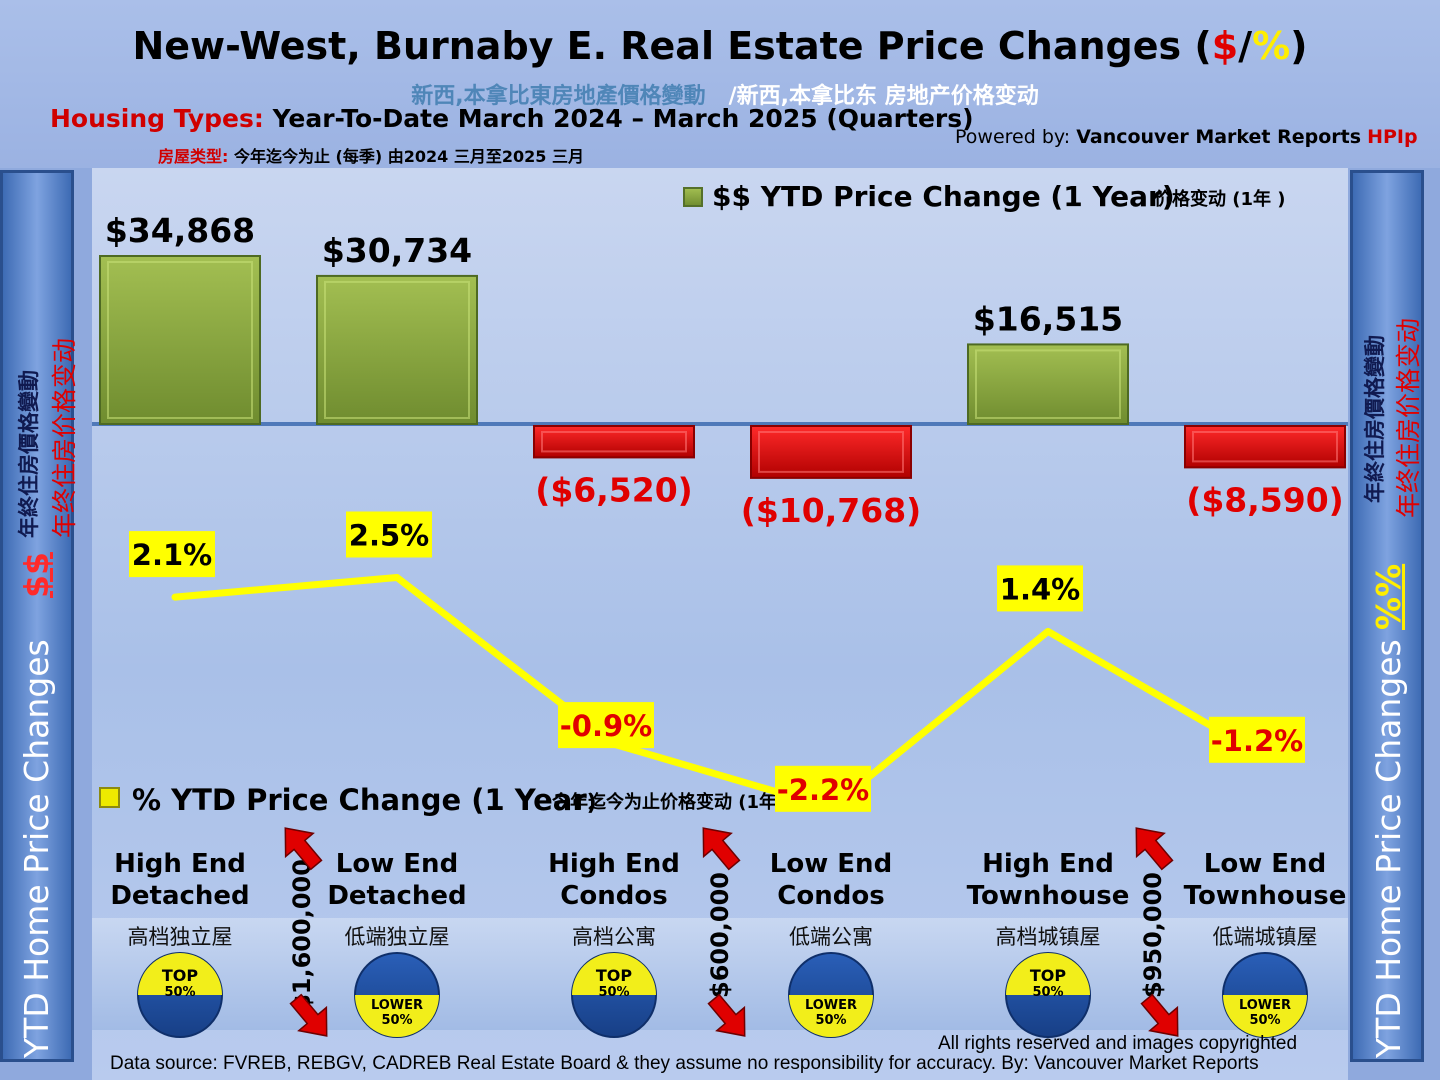 This screenshot has height=1080, width=1440. I want to click on category-label-line2: Detached, so click(179, 896).